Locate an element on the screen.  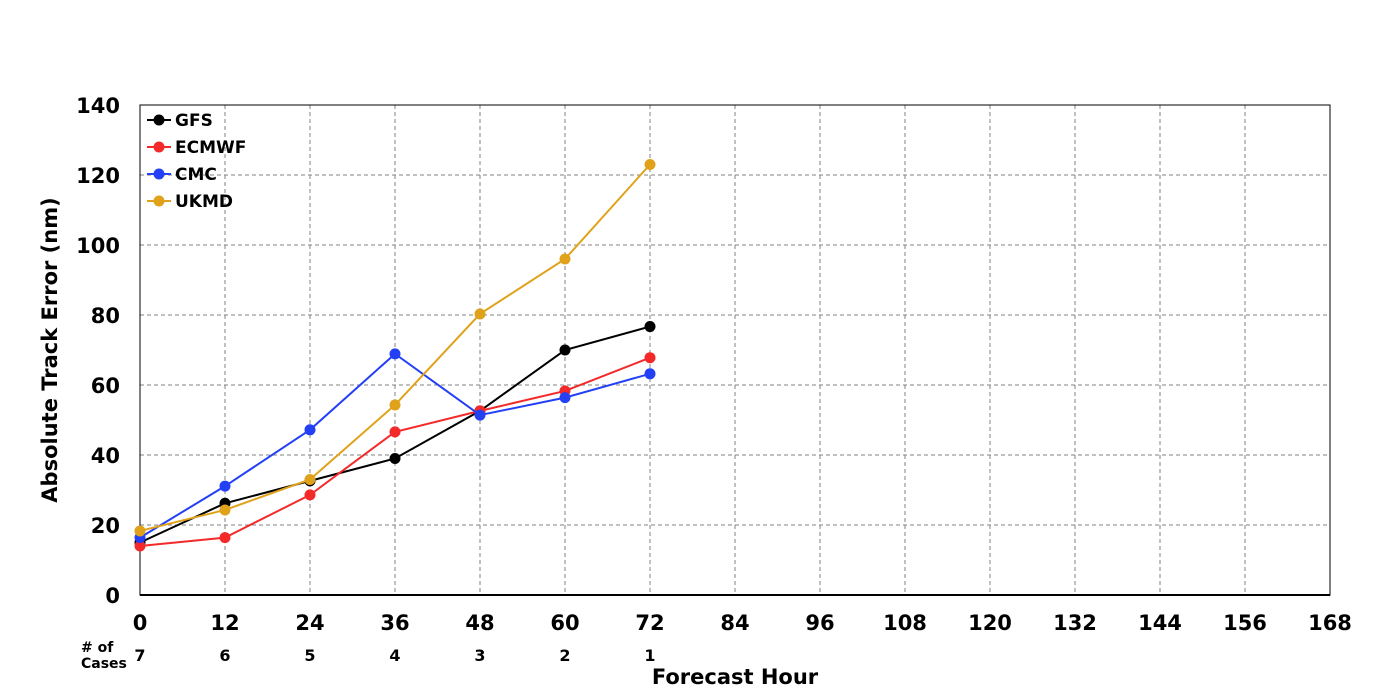
x-tick-label: 24 is located at coordinates (309, 623).